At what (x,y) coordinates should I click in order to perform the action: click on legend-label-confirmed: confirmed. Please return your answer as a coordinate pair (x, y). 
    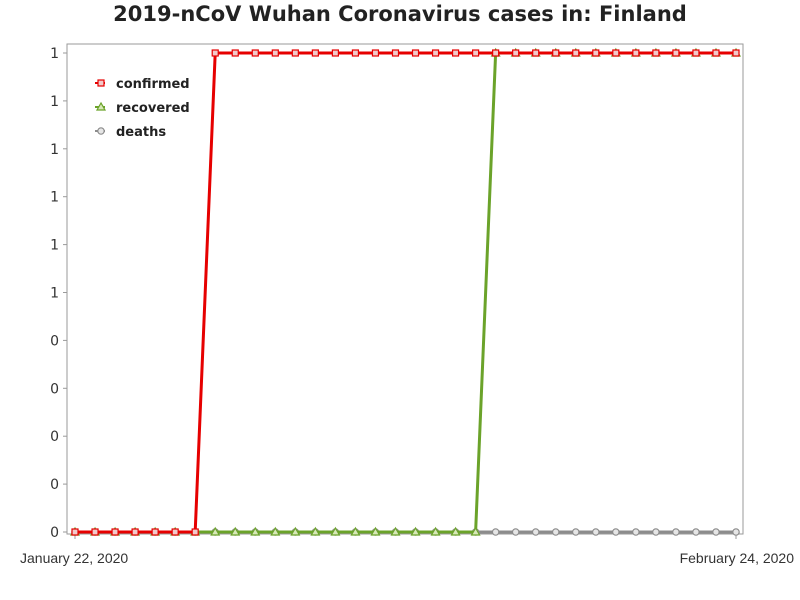
    Looking at the image, I should click on (153, 84).